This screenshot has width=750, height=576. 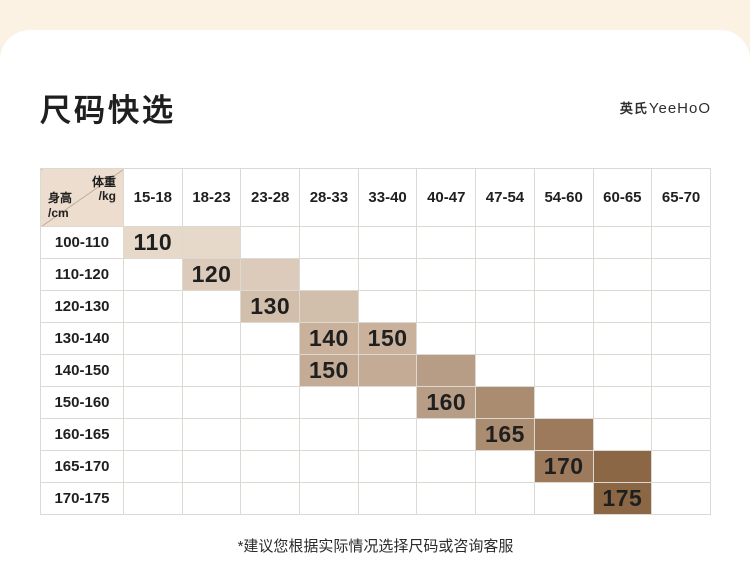 I want to click on height-row-header: 165-170, so click(x=82, y=466).